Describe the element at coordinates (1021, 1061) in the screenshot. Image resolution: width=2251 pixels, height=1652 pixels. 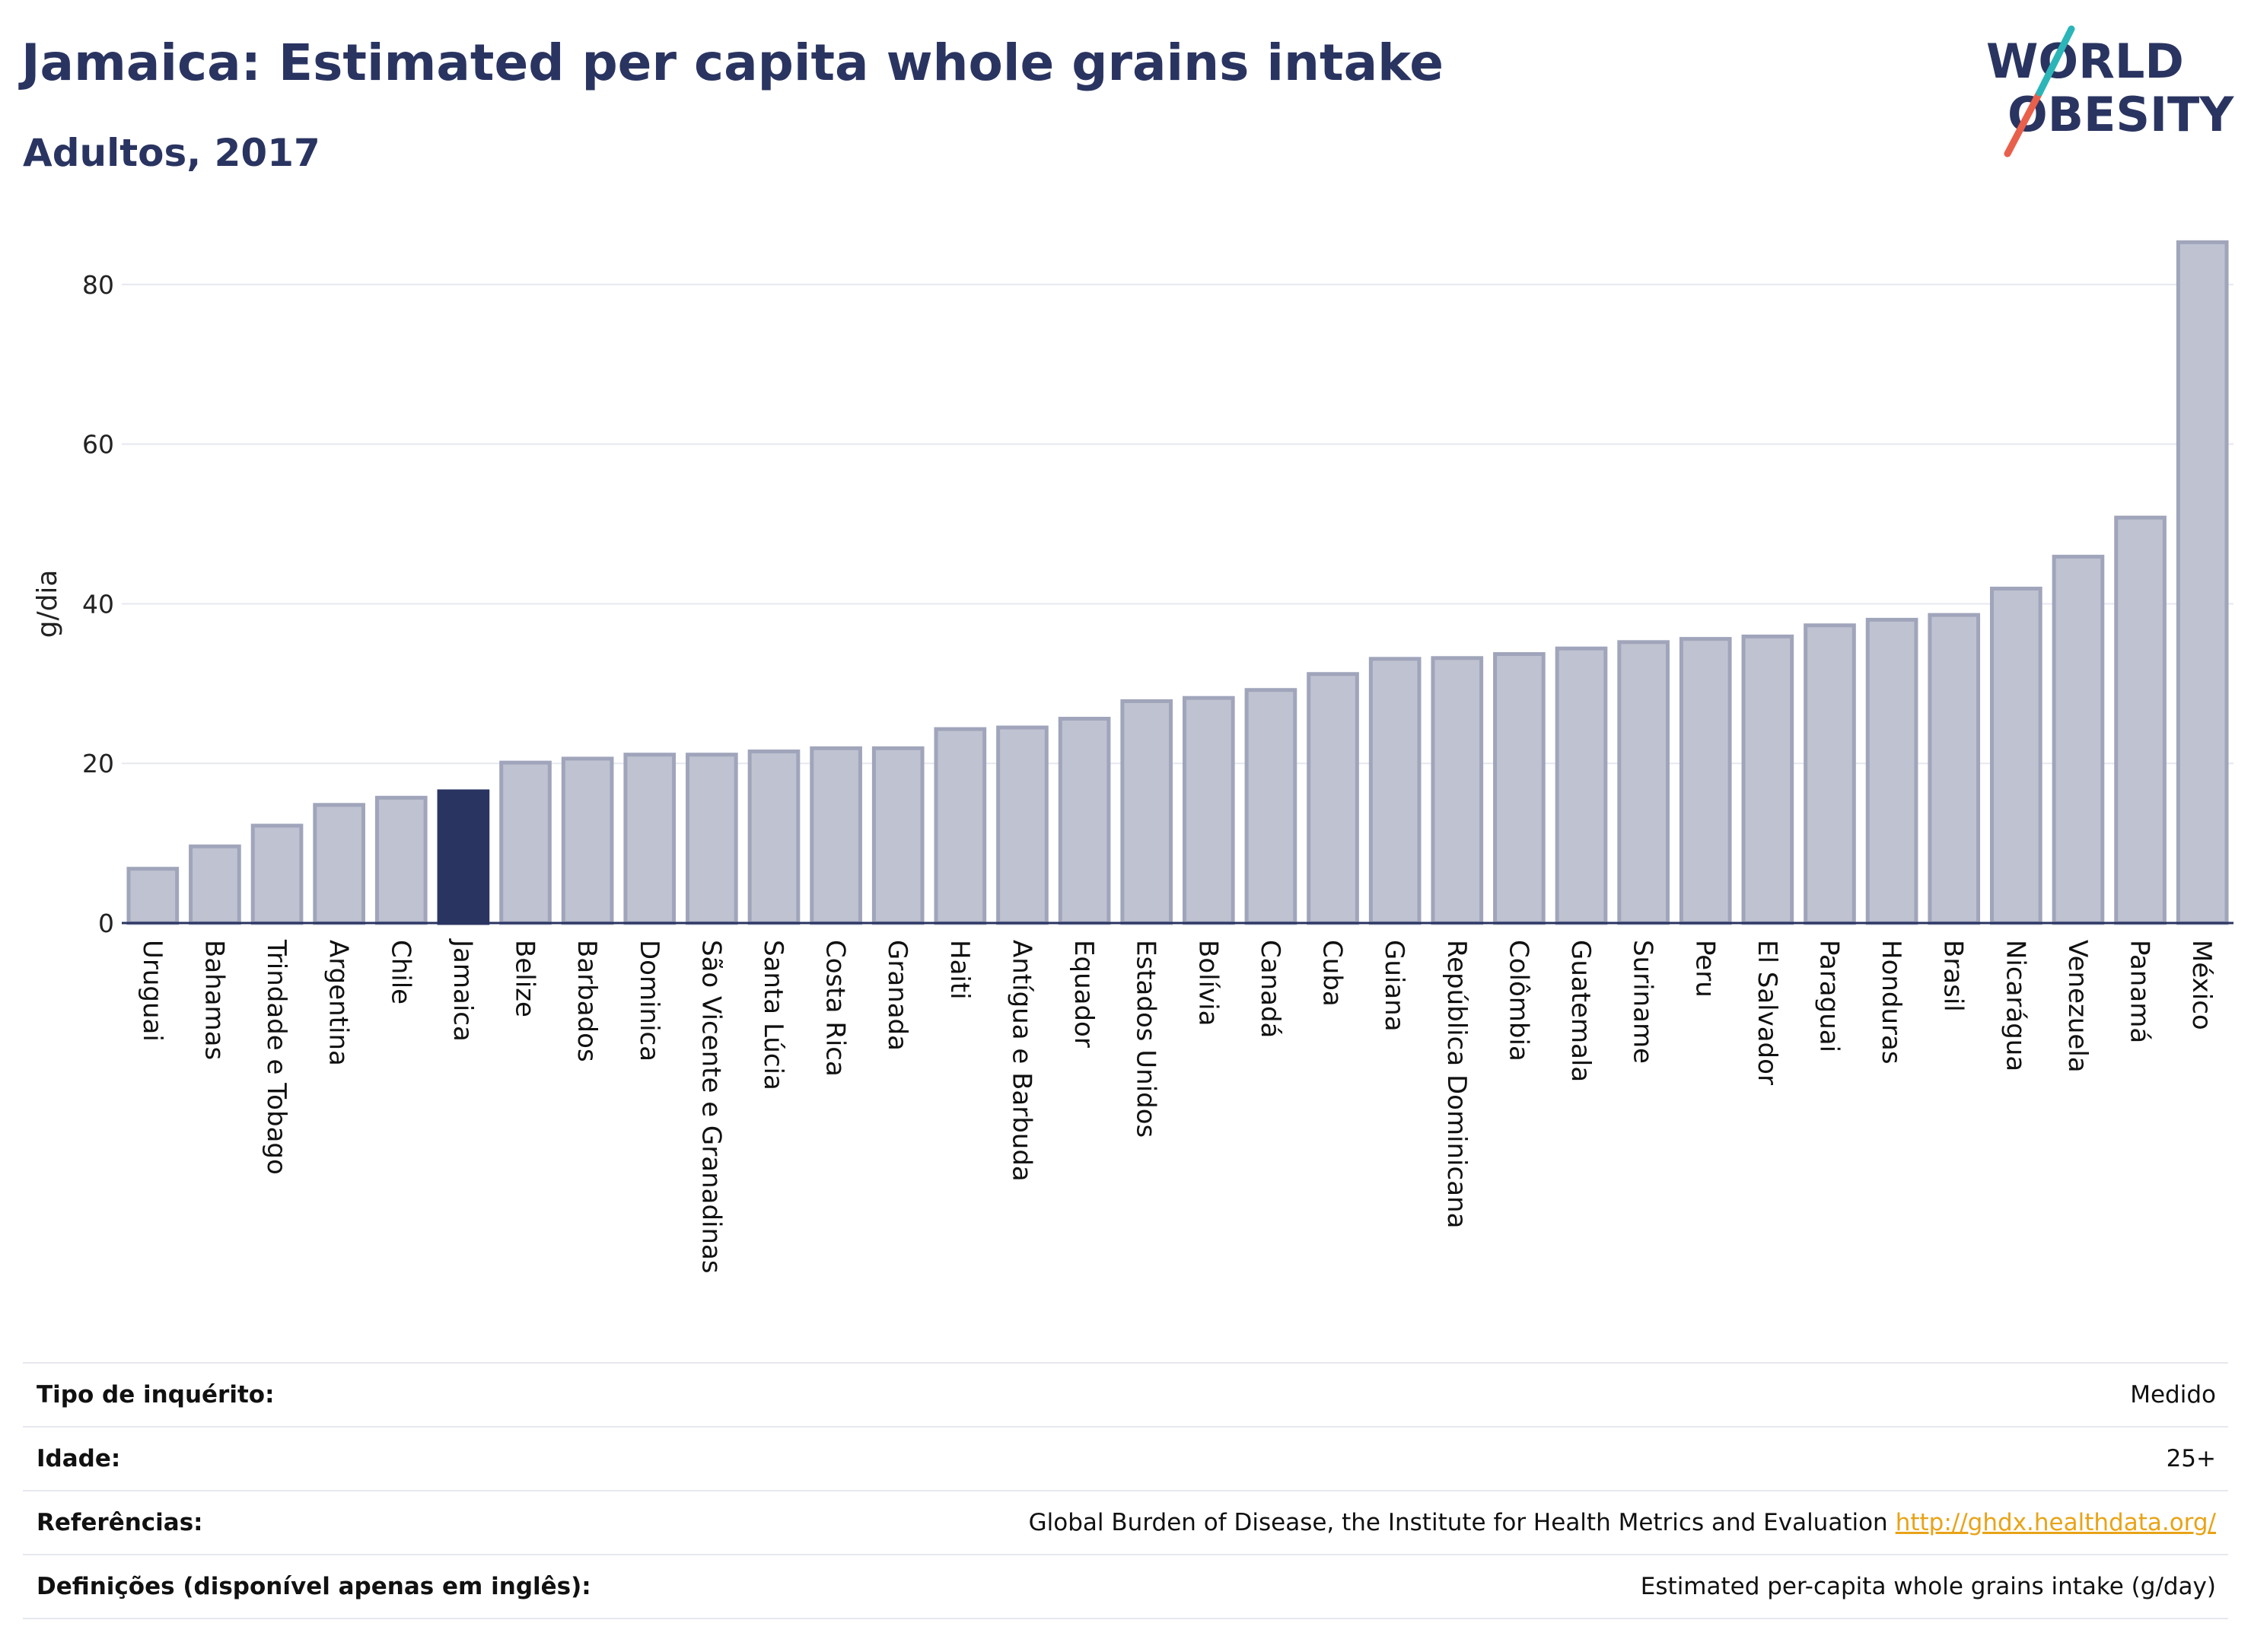
I see `x-tick-label: Antígua e Barbuda` at that location.